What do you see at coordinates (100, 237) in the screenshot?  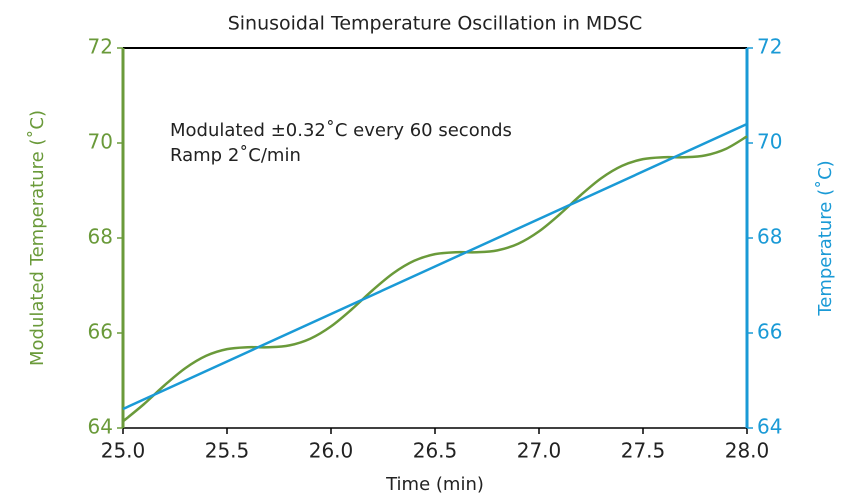 I see `y-tick-label: 68` at bounding box center [100, 237].